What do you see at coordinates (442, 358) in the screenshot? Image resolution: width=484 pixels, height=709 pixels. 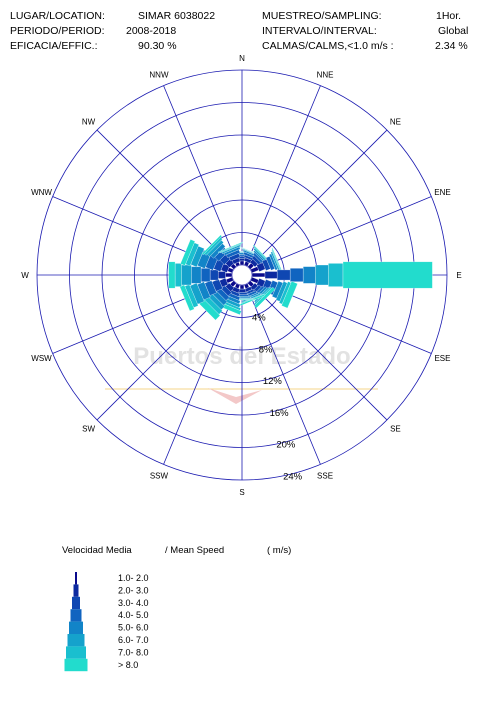 I see `direction-label-ese: ESE` at bounding box center [442, 358].